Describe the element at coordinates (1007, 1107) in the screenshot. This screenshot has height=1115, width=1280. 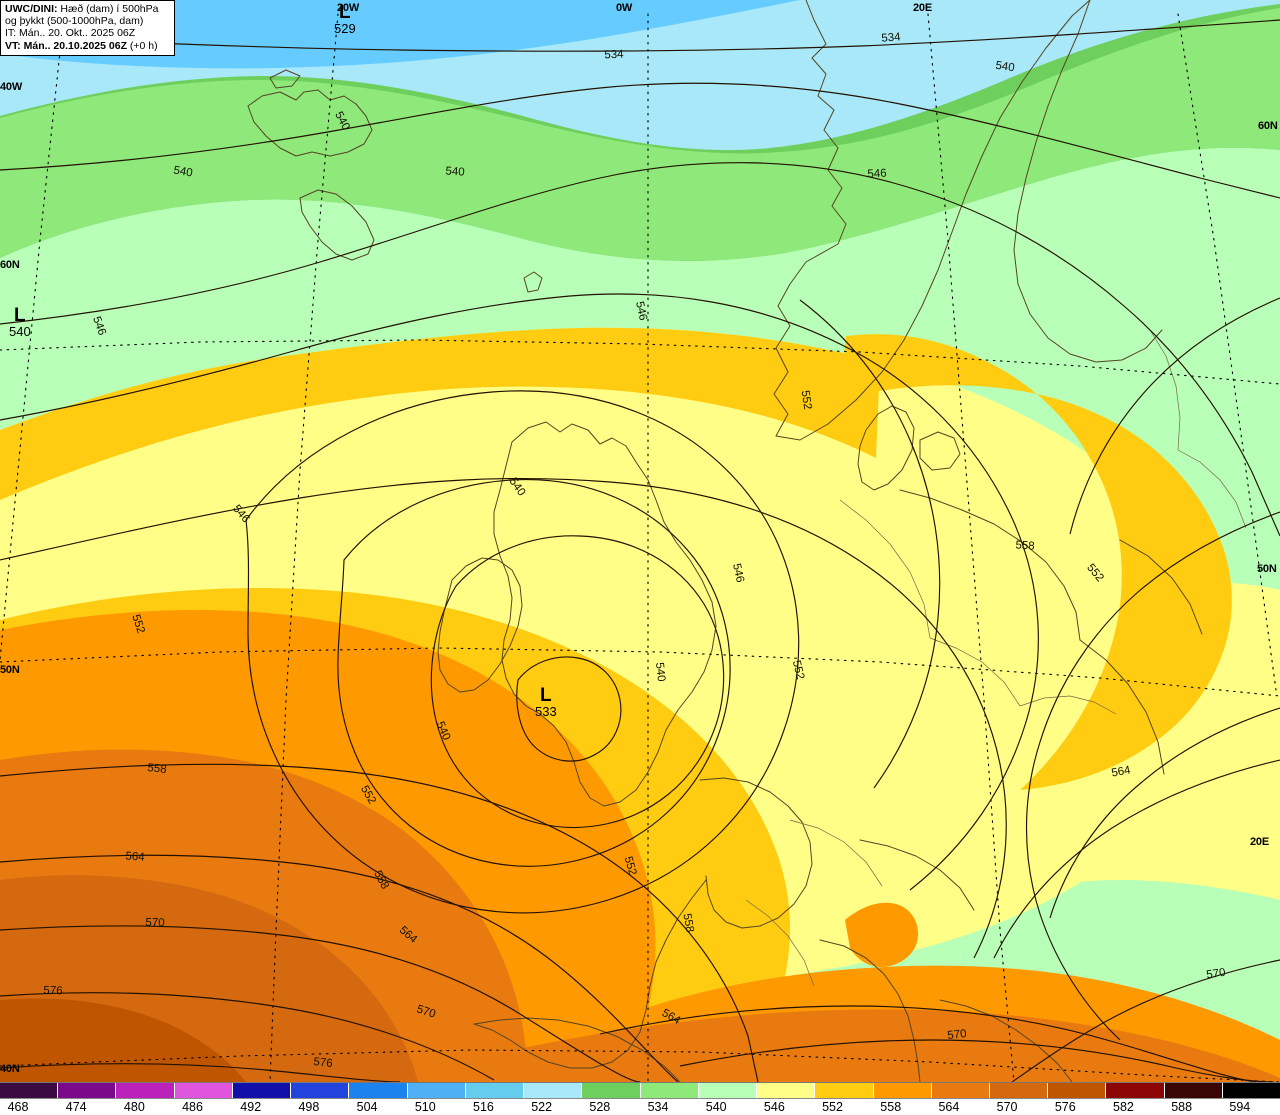
I see `colorbar-tick-570: 570` at that location.